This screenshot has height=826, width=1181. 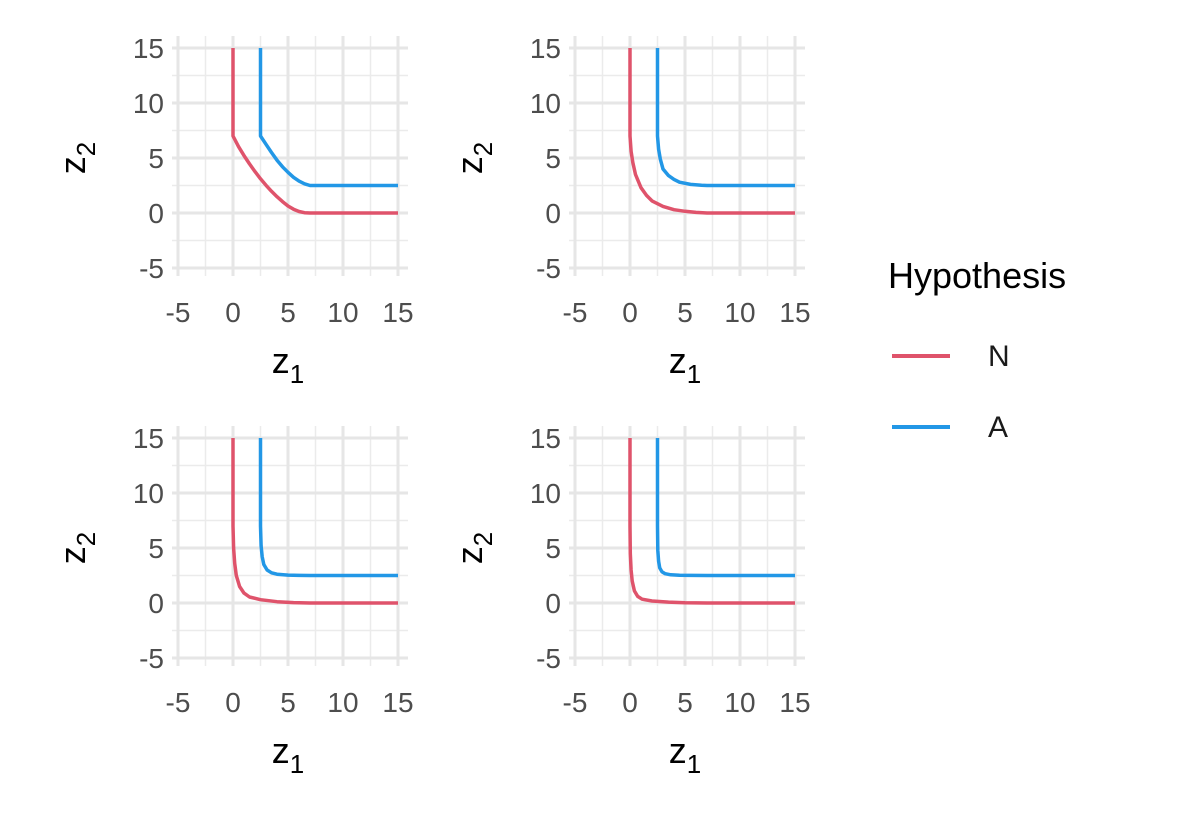 I want to click on legend-label-n: N, so click(x=999, y=356).